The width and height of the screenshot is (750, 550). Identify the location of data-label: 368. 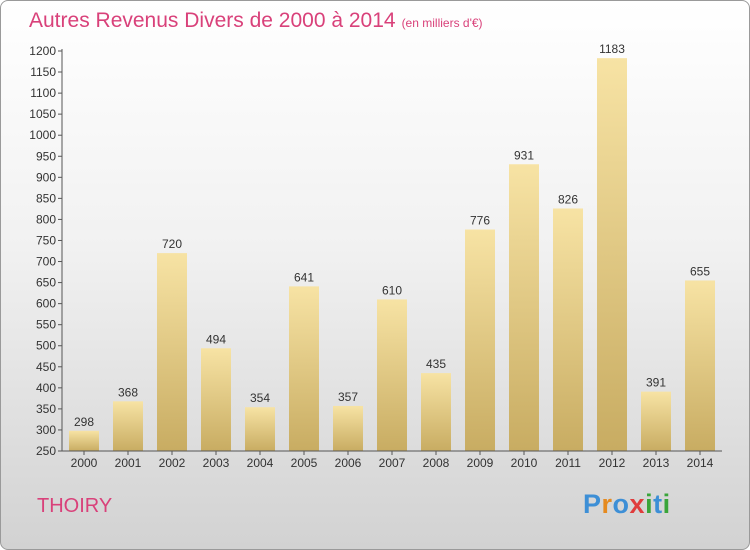
(128, 392).